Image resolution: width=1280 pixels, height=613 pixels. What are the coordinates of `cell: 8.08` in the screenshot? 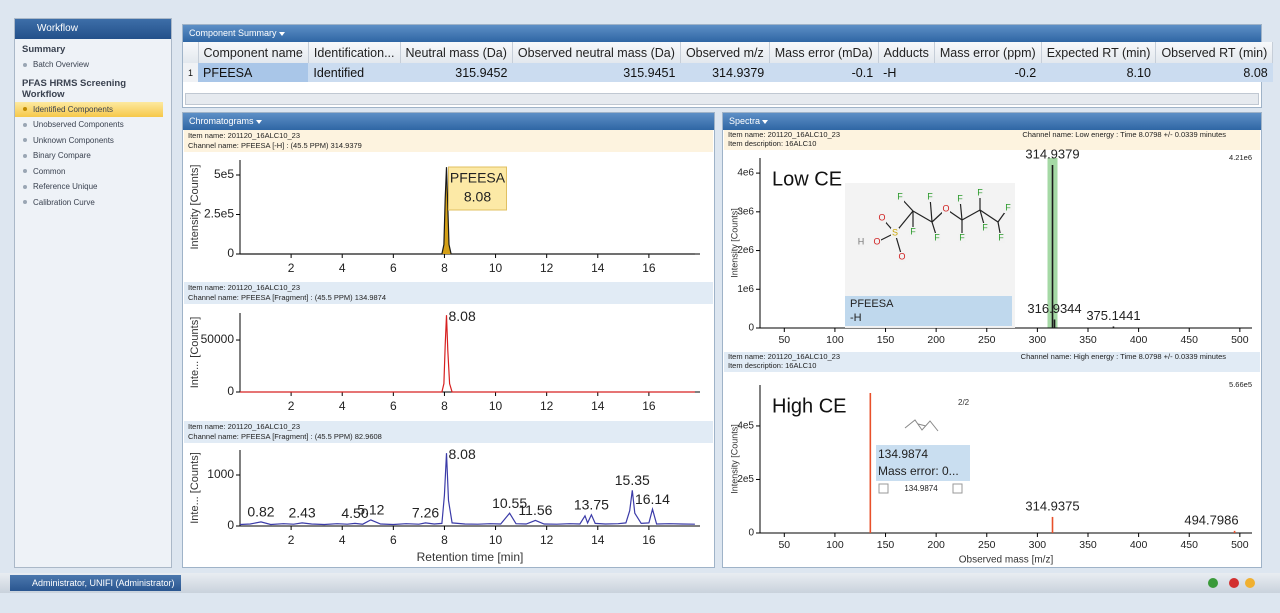 It's located at (1214, 72).